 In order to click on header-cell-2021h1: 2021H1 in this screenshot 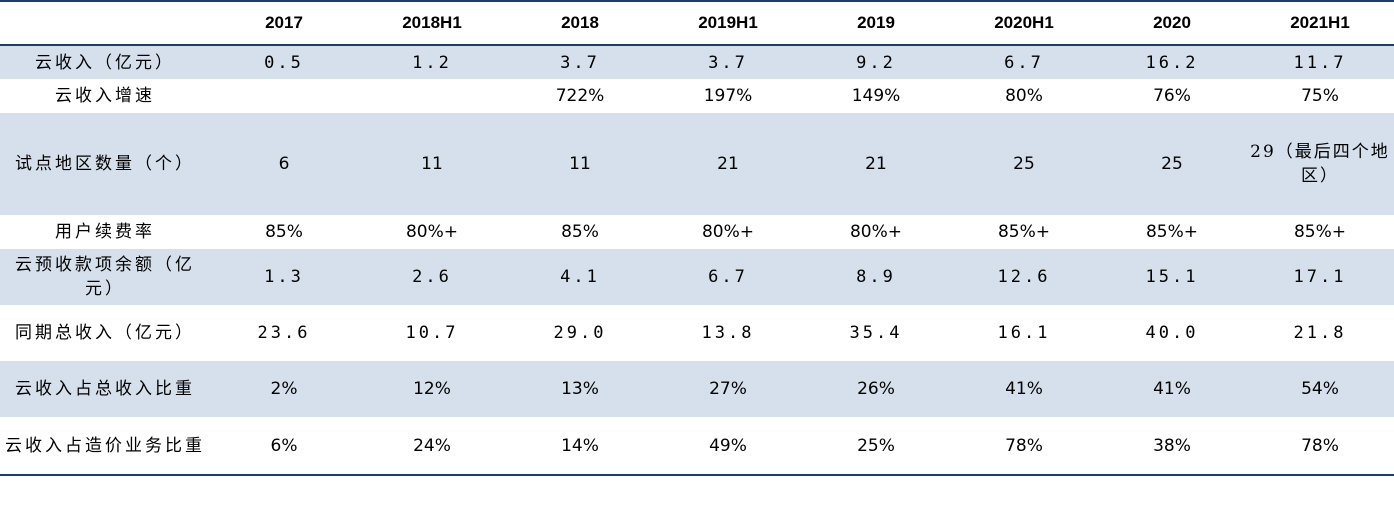, I will do `click(1320, 23)`.